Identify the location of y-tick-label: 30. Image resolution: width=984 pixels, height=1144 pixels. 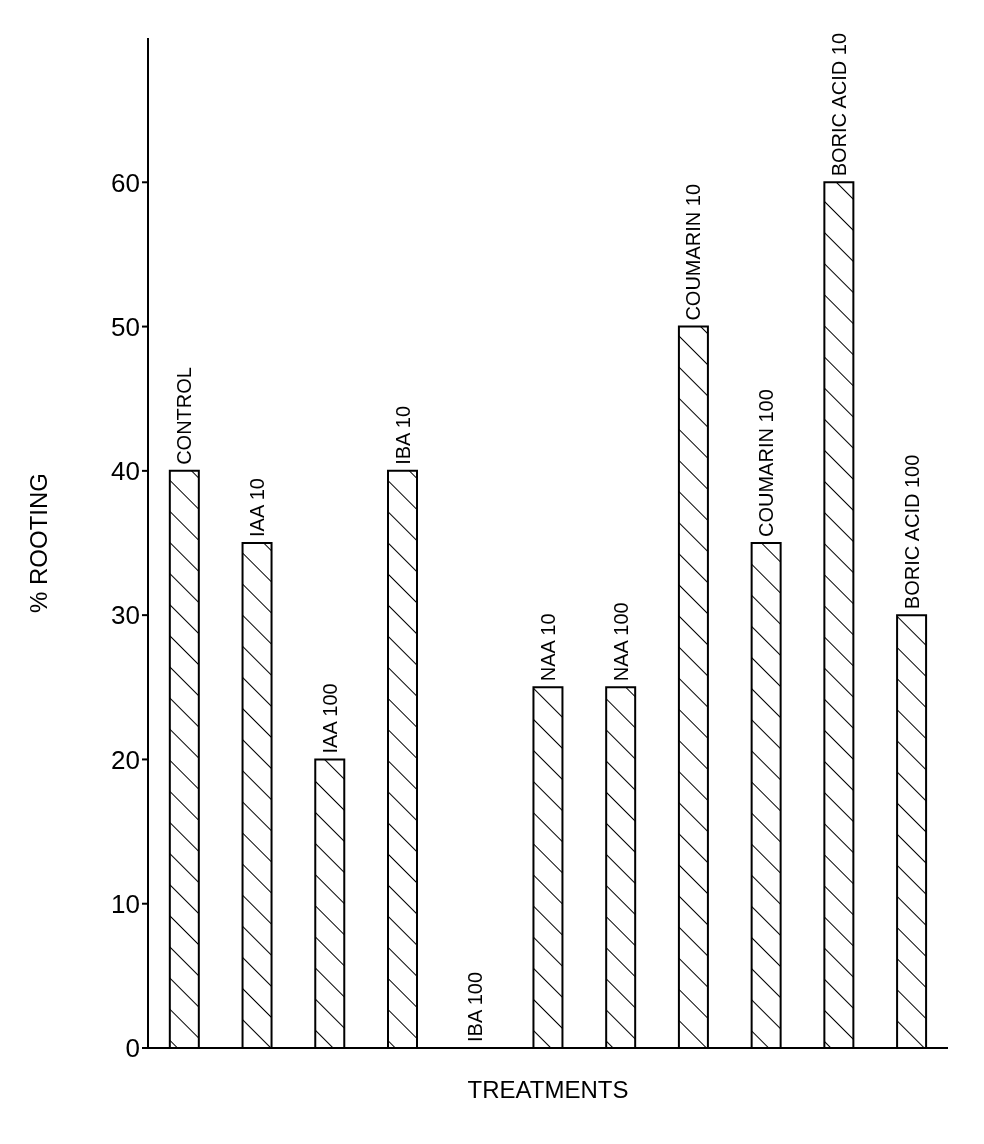
(125, 615).